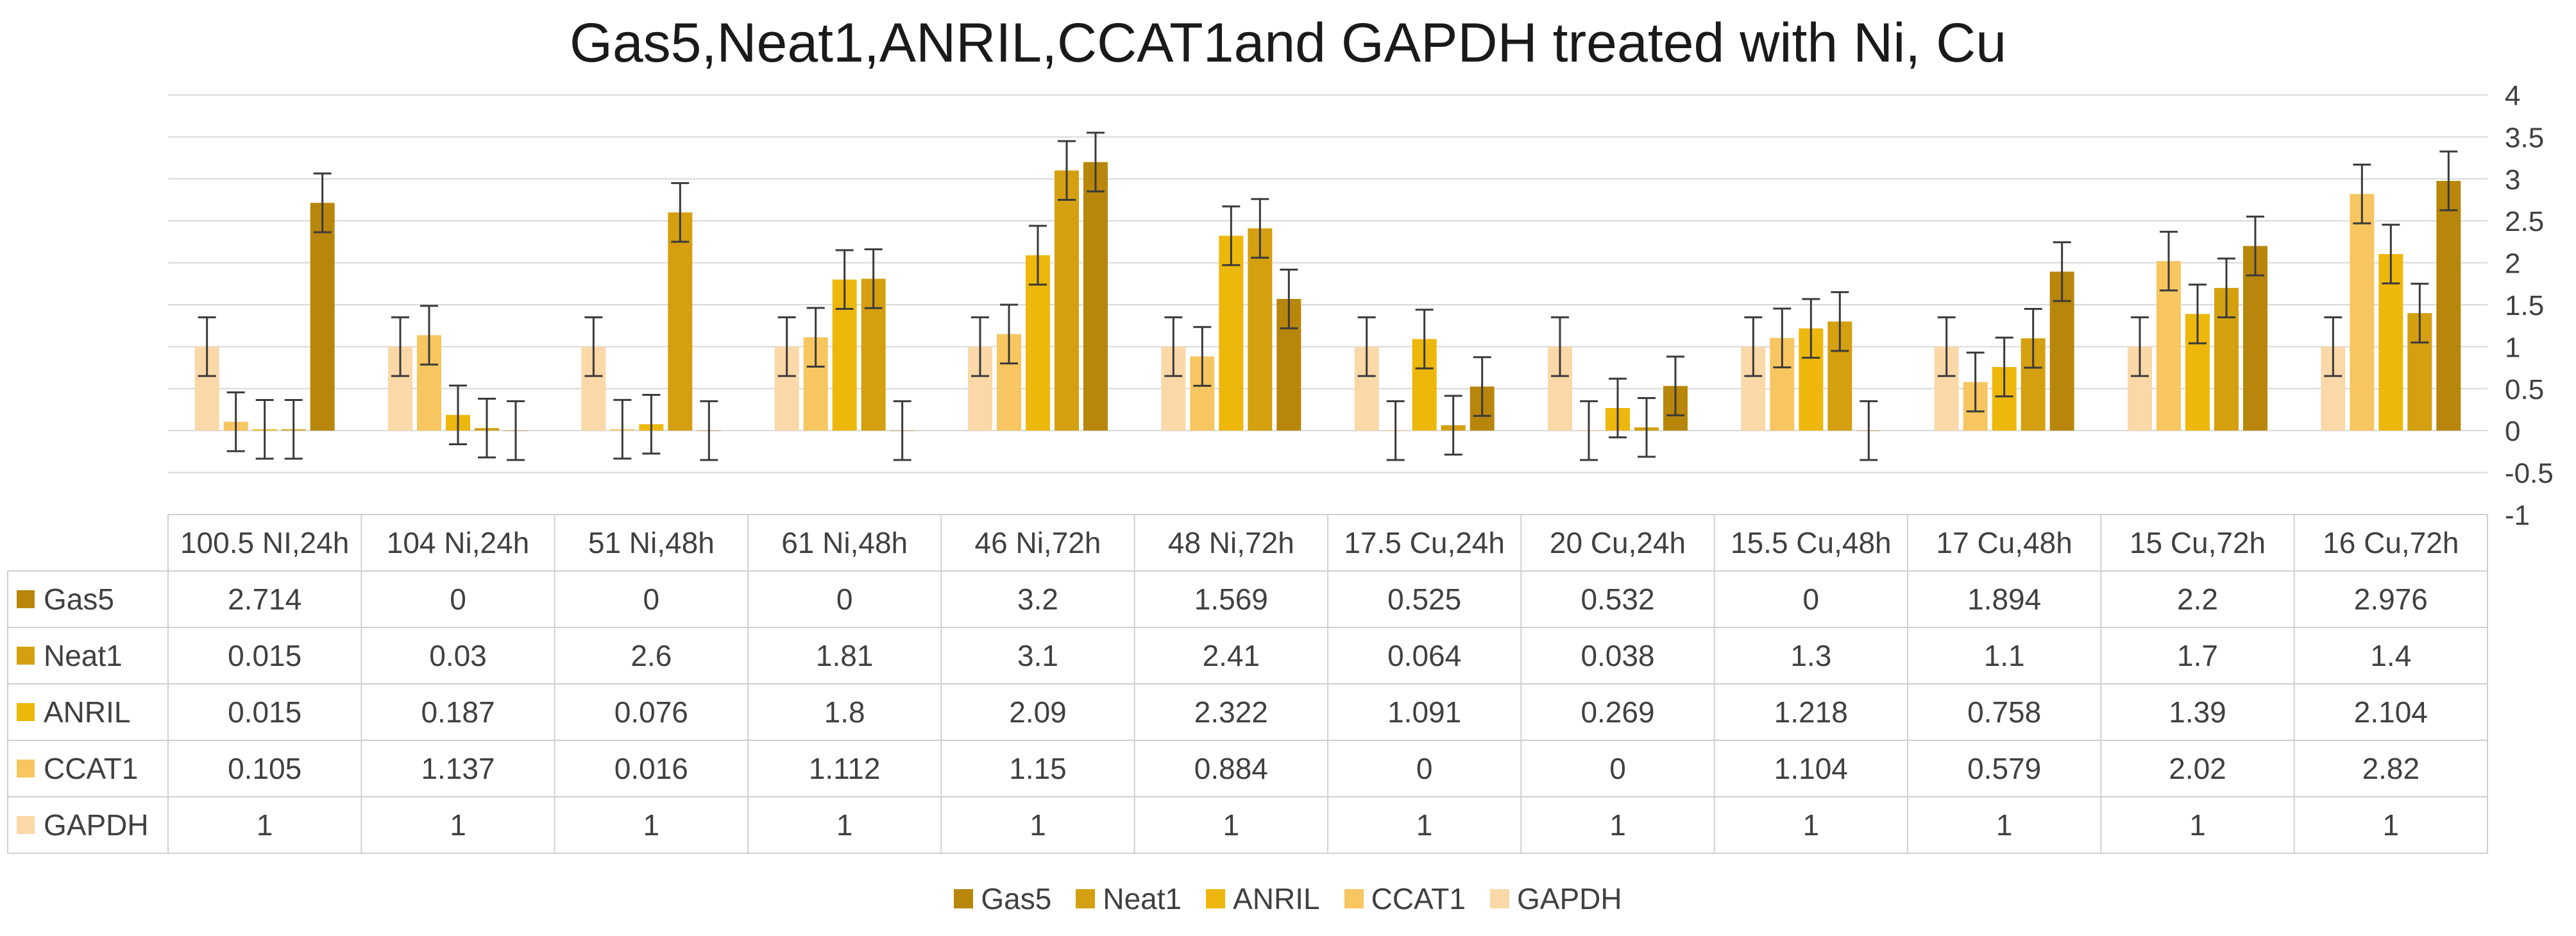 This screenshot has height=936, width=2576. Describe the element at coordinates (844, 542) in the screenshot. I see `x-category-label: 61 Ni,48h` at that location.